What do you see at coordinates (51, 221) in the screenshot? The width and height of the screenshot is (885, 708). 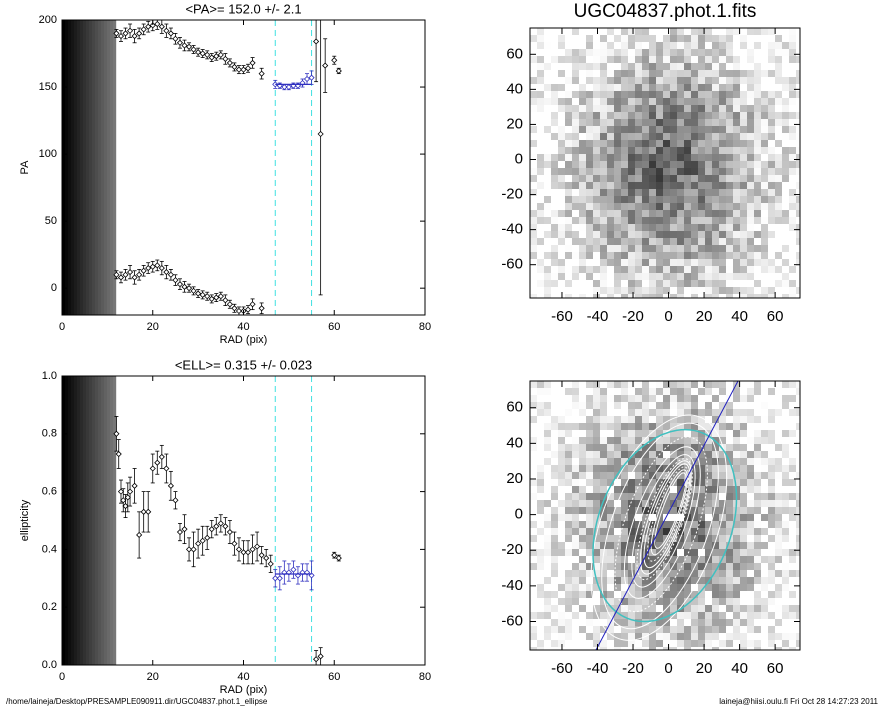 I see `y-tick-label: 50` at bounding box center [51, 221].